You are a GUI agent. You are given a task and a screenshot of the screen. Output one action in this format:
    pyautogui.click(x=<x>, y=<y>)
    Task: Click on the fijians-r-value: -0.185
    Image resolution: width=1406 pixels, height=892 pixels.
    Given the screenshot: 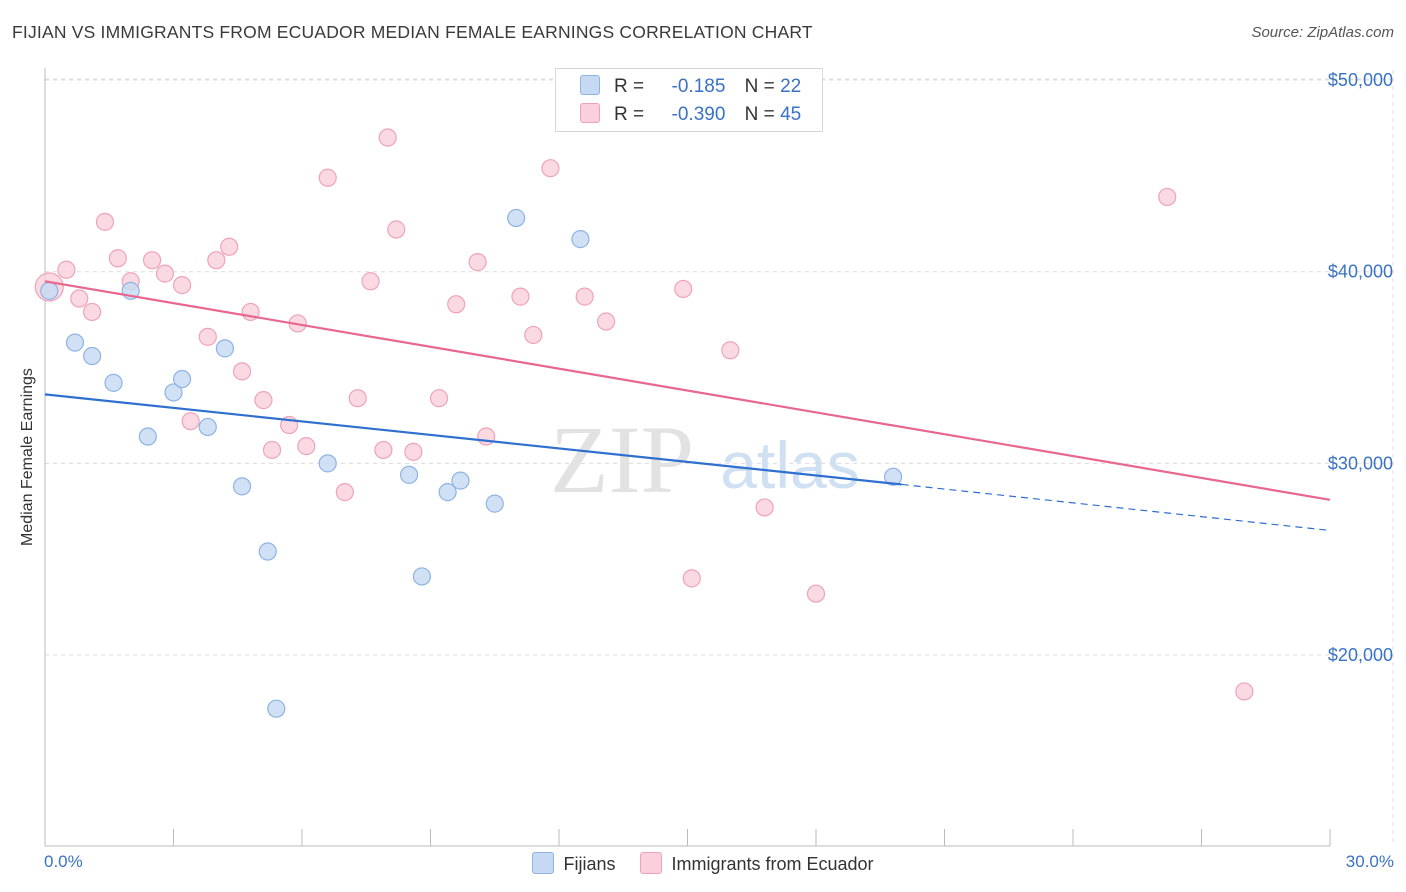 What is the action you would take?
    pyautogui.click(x=698, y=86)
    